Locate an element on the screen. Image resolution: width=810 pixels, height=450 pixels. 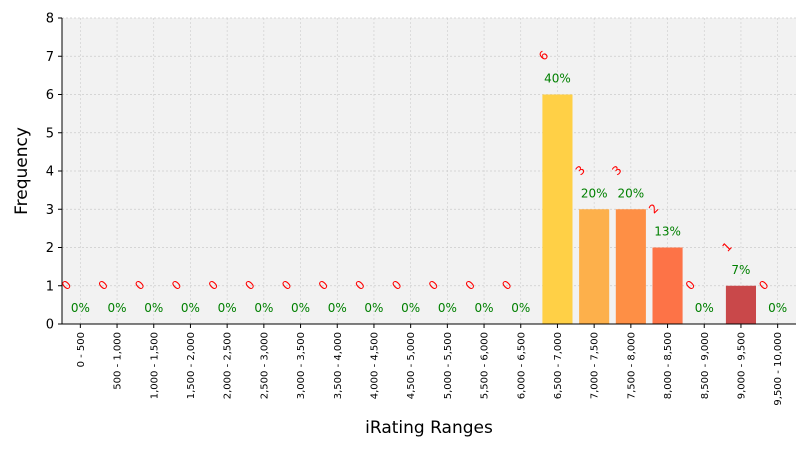
x-tick-label: 7,500 - 8,000 is located at coordinates (631, 365).